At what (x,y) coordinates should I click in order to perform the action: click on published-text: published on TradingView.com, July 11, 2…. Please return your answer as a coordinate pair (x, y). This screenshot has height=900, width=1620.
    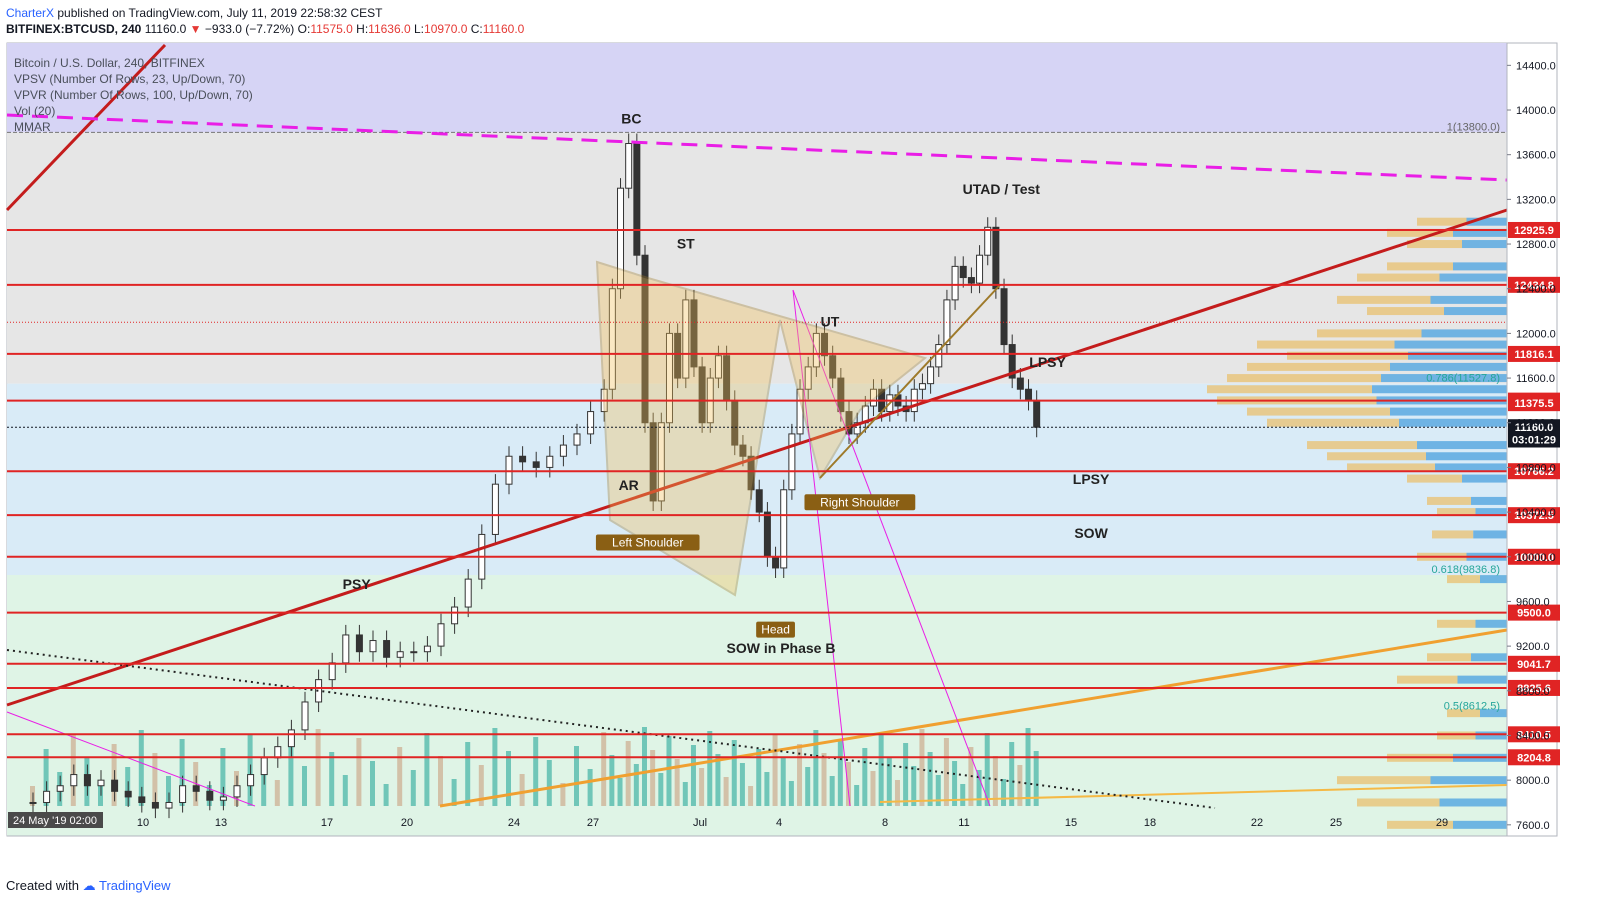
    Looking at the image, I should click on (220, 13).